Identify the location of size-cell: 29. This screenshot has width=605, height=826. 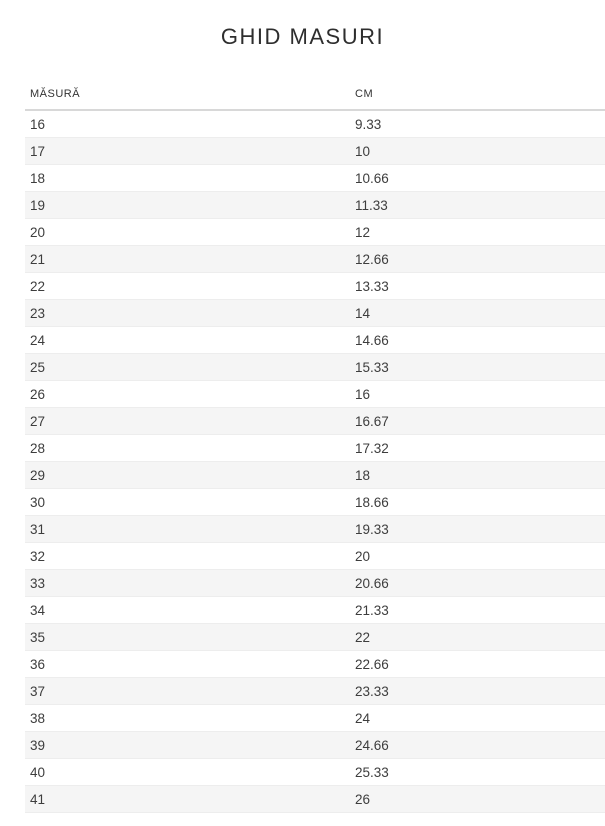
(187, 475).